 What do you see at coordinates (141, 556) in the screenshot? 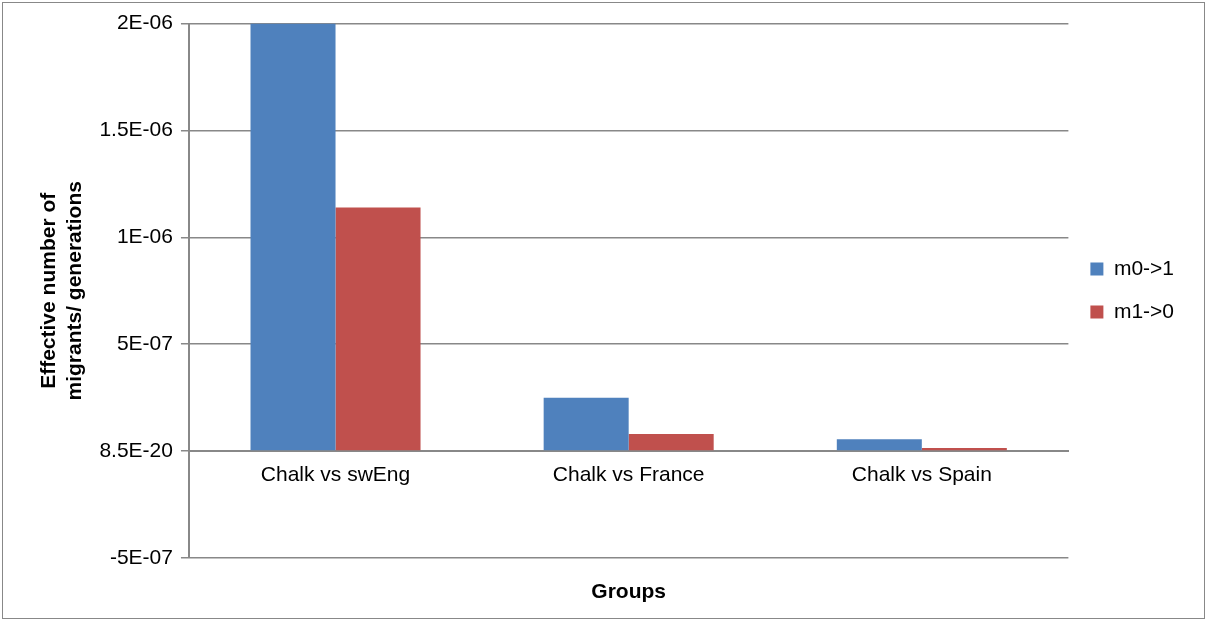
I see `y-tick-label: -5E-07` at bounding box center [141, 556].